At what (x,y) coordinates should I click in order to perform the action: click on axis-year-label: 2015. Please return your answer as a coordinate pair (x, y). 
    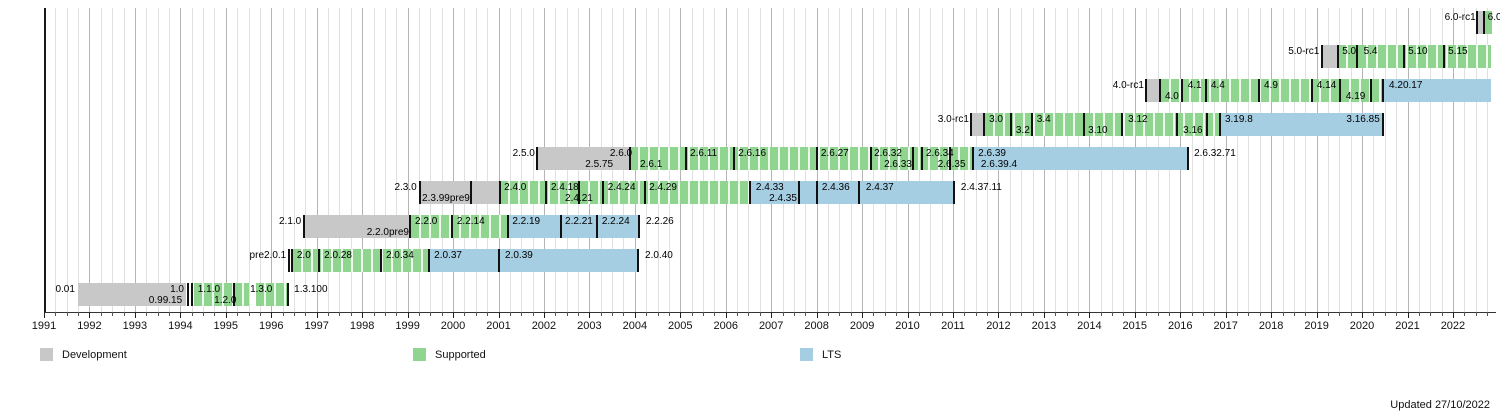
    Looking at the image, I should click on (1135, 326).